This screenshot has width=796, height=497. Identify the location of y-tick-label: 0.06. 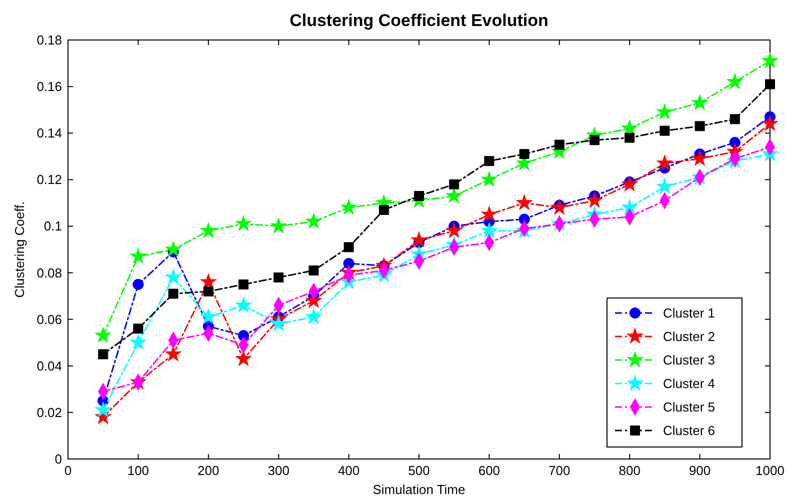
(49, 319).